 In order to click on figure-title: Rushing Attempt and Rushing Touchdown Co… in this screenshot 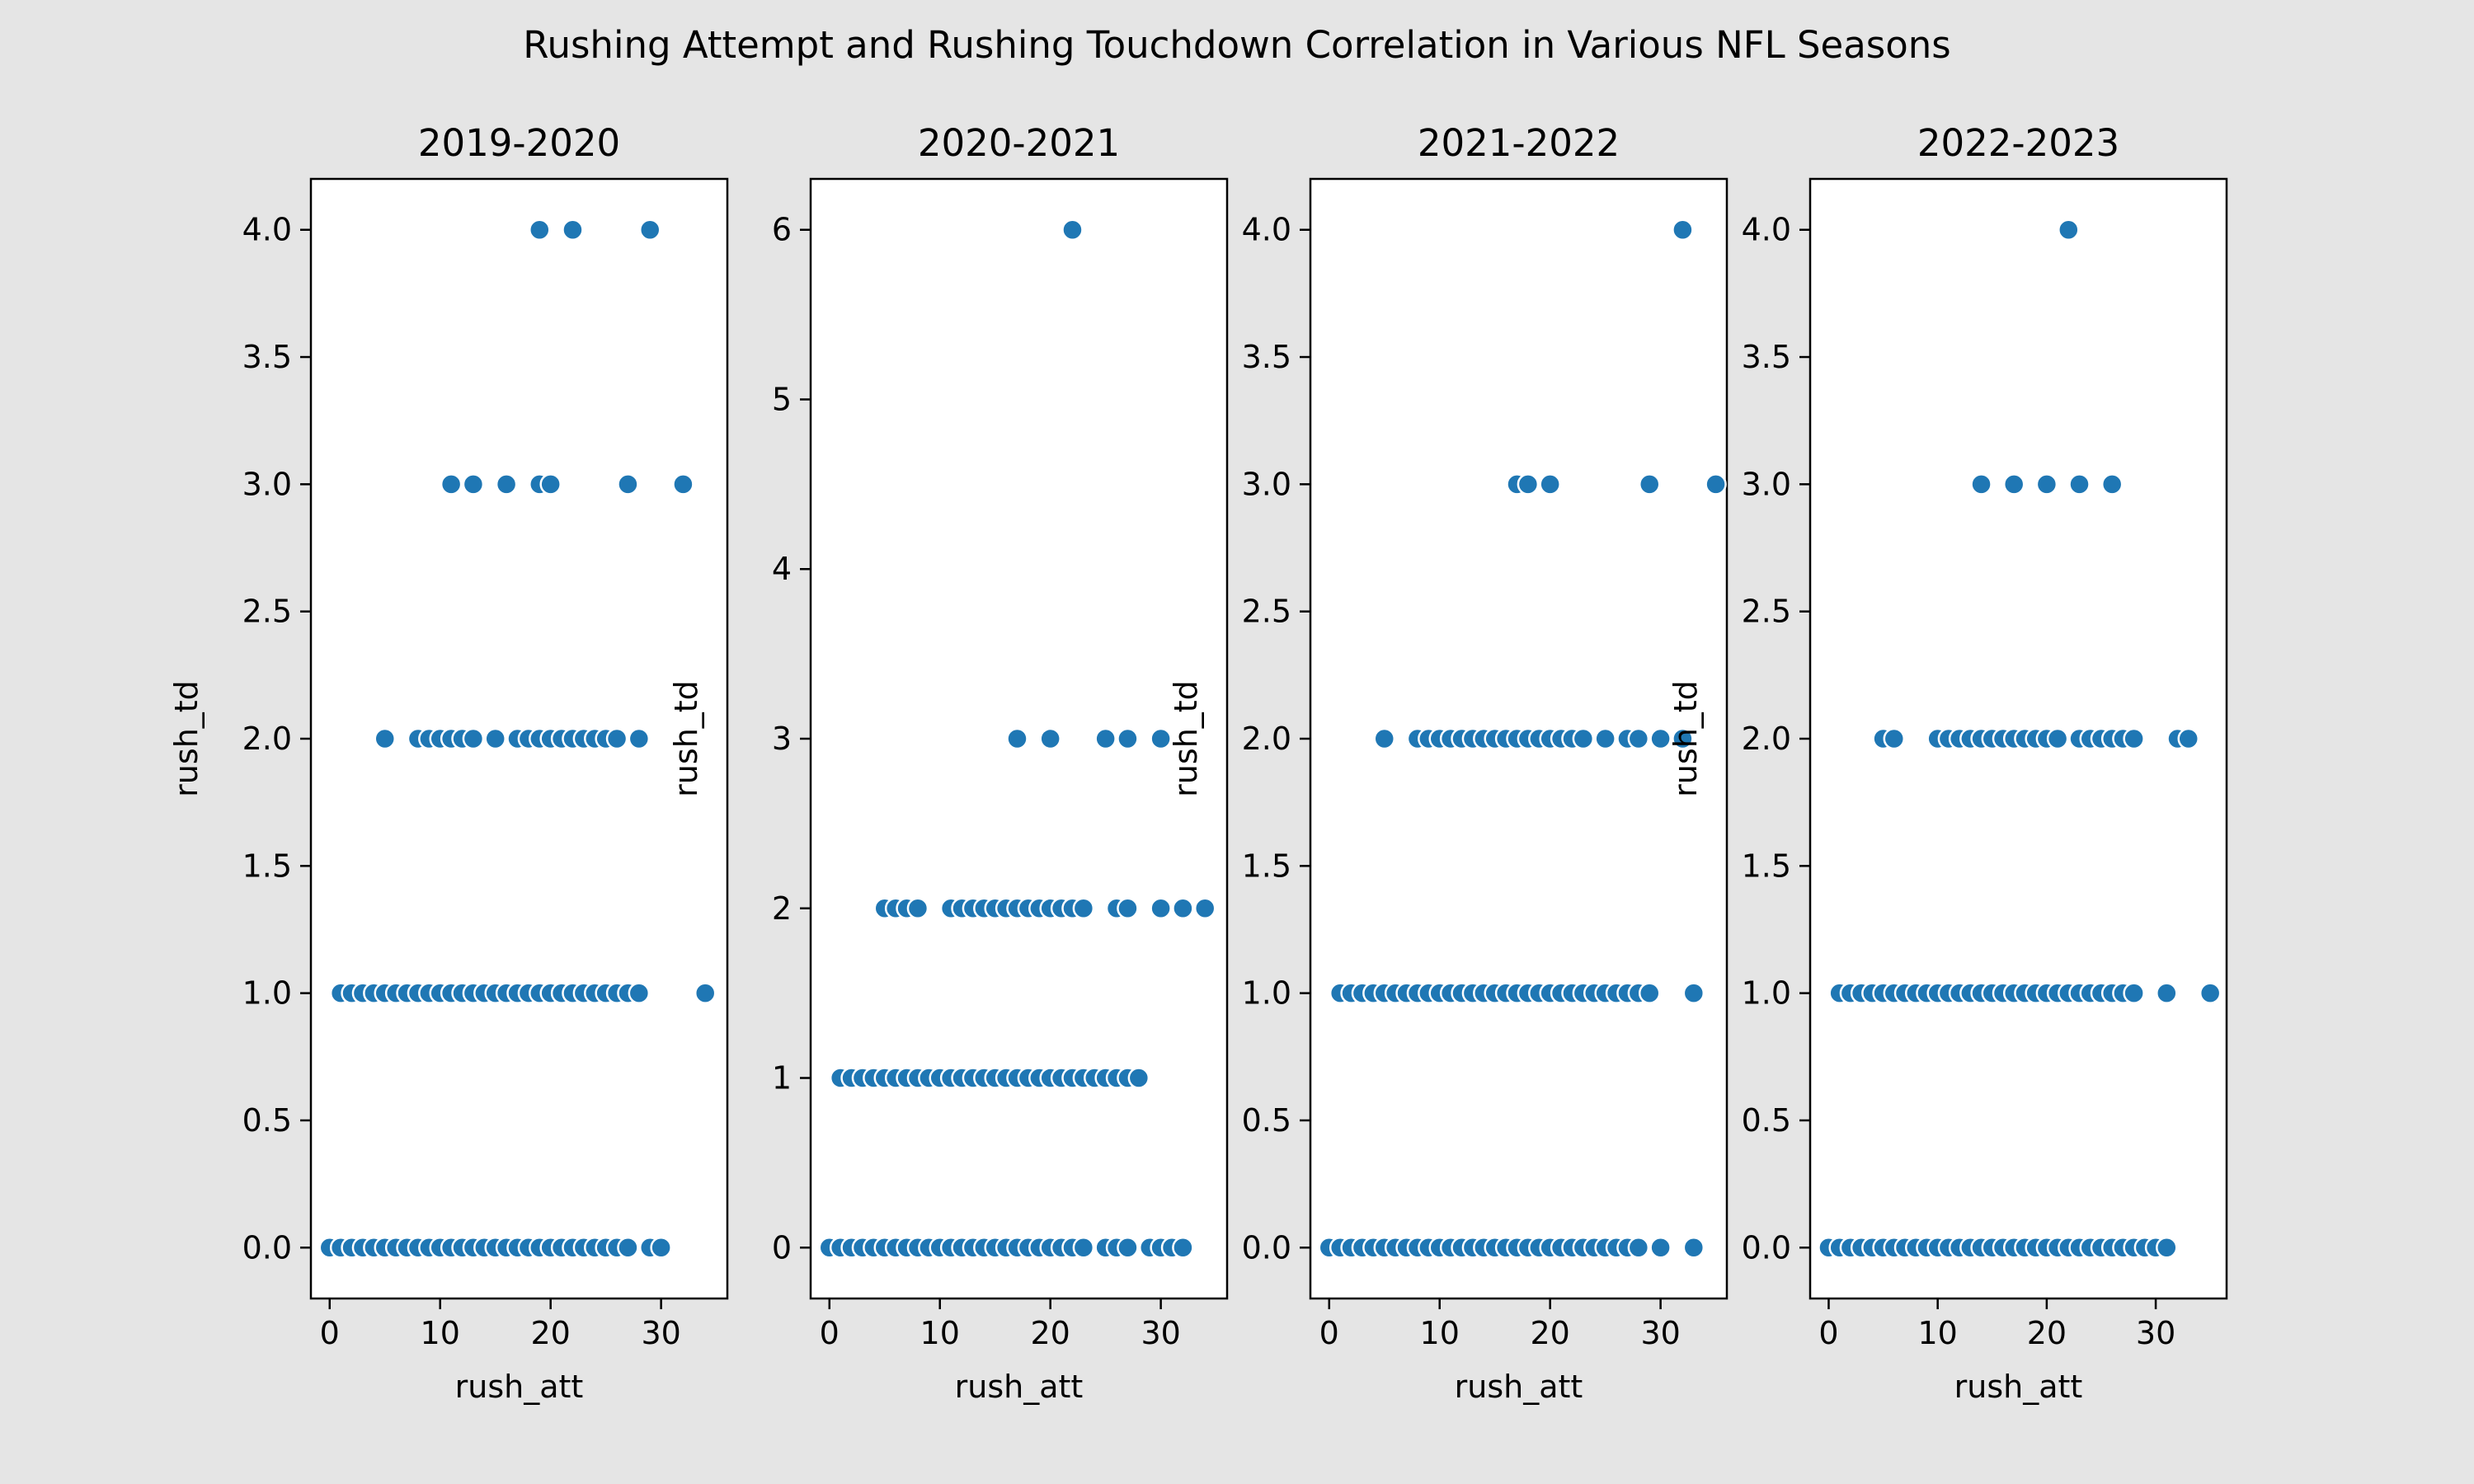, I will do `click(1237, 45)`.